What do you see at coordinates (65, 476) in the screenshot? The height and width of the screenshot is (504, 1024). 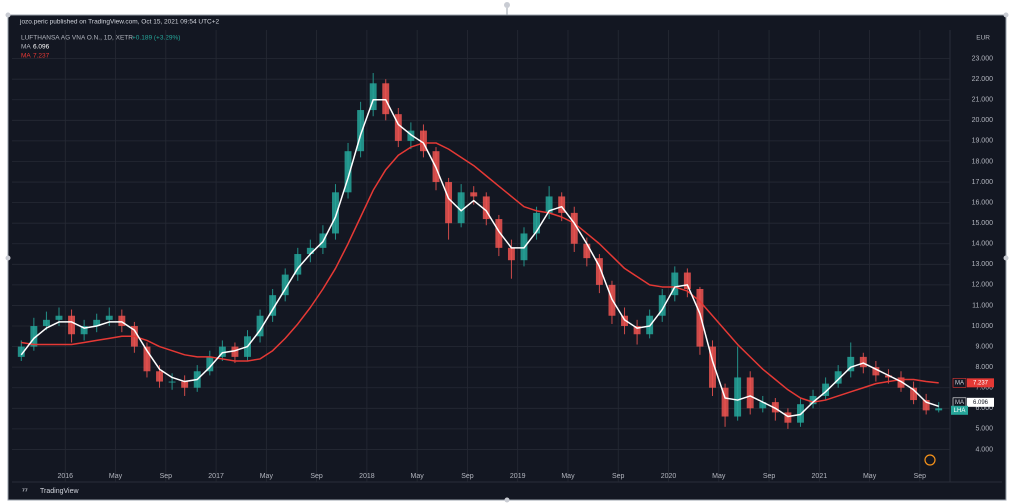 I see `x-tick-label: 2016` at bounding box center [65, 476].